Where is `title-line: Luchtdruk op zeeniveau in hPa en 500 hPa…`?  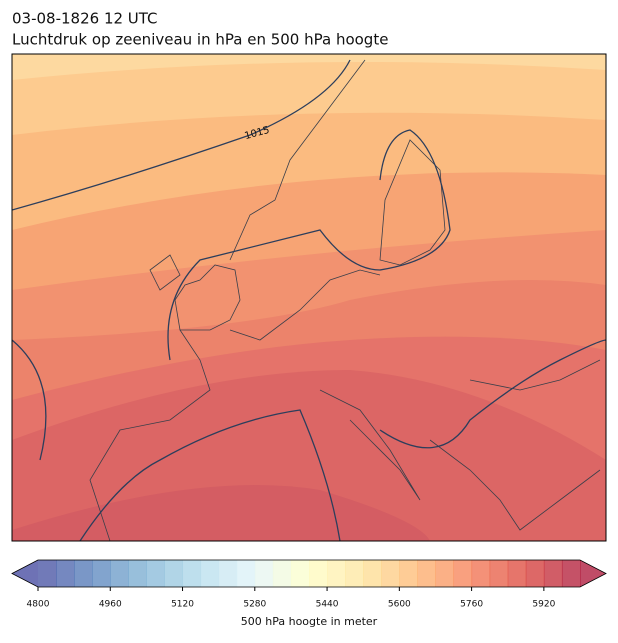 title-line: Luchtdruk op zeeniveau in hPa en 500 hPa… is located at coordinates (200, 40).